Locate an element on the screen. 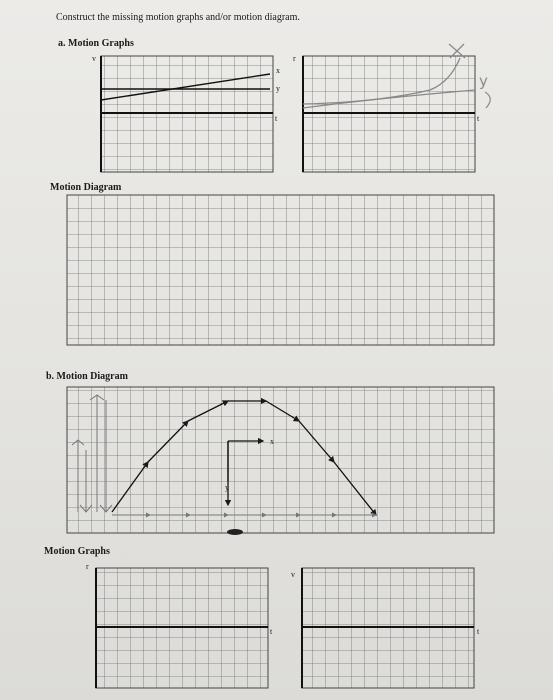  graph-a-left-line-label-y: y is located at coordinates (278, 88).